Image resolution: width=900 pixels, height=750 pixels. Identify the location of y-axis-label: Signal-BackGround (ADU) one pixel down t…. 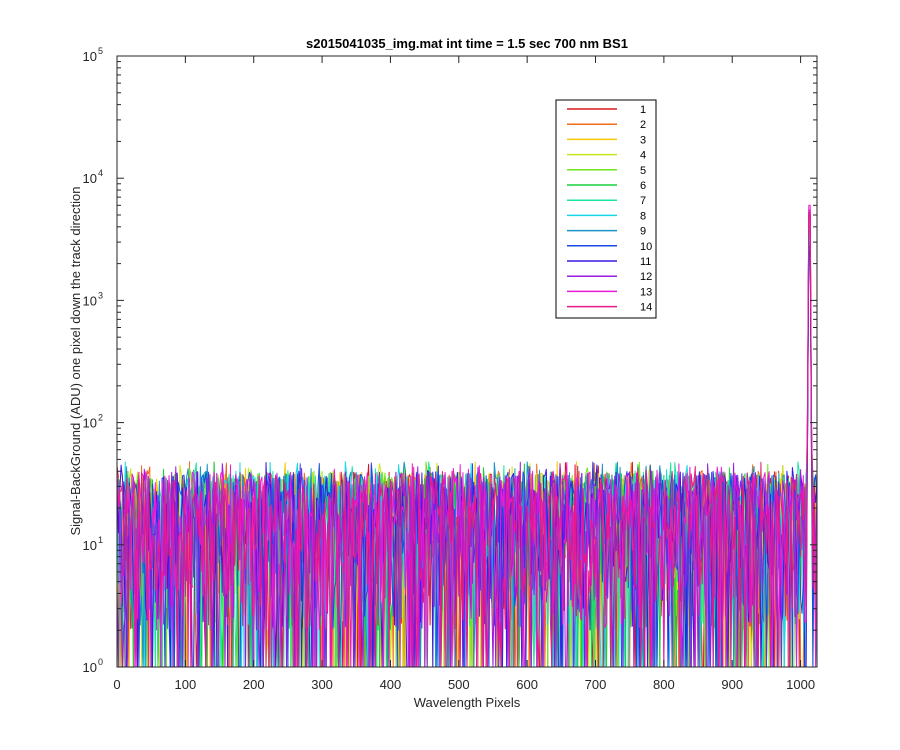
(75, 360).